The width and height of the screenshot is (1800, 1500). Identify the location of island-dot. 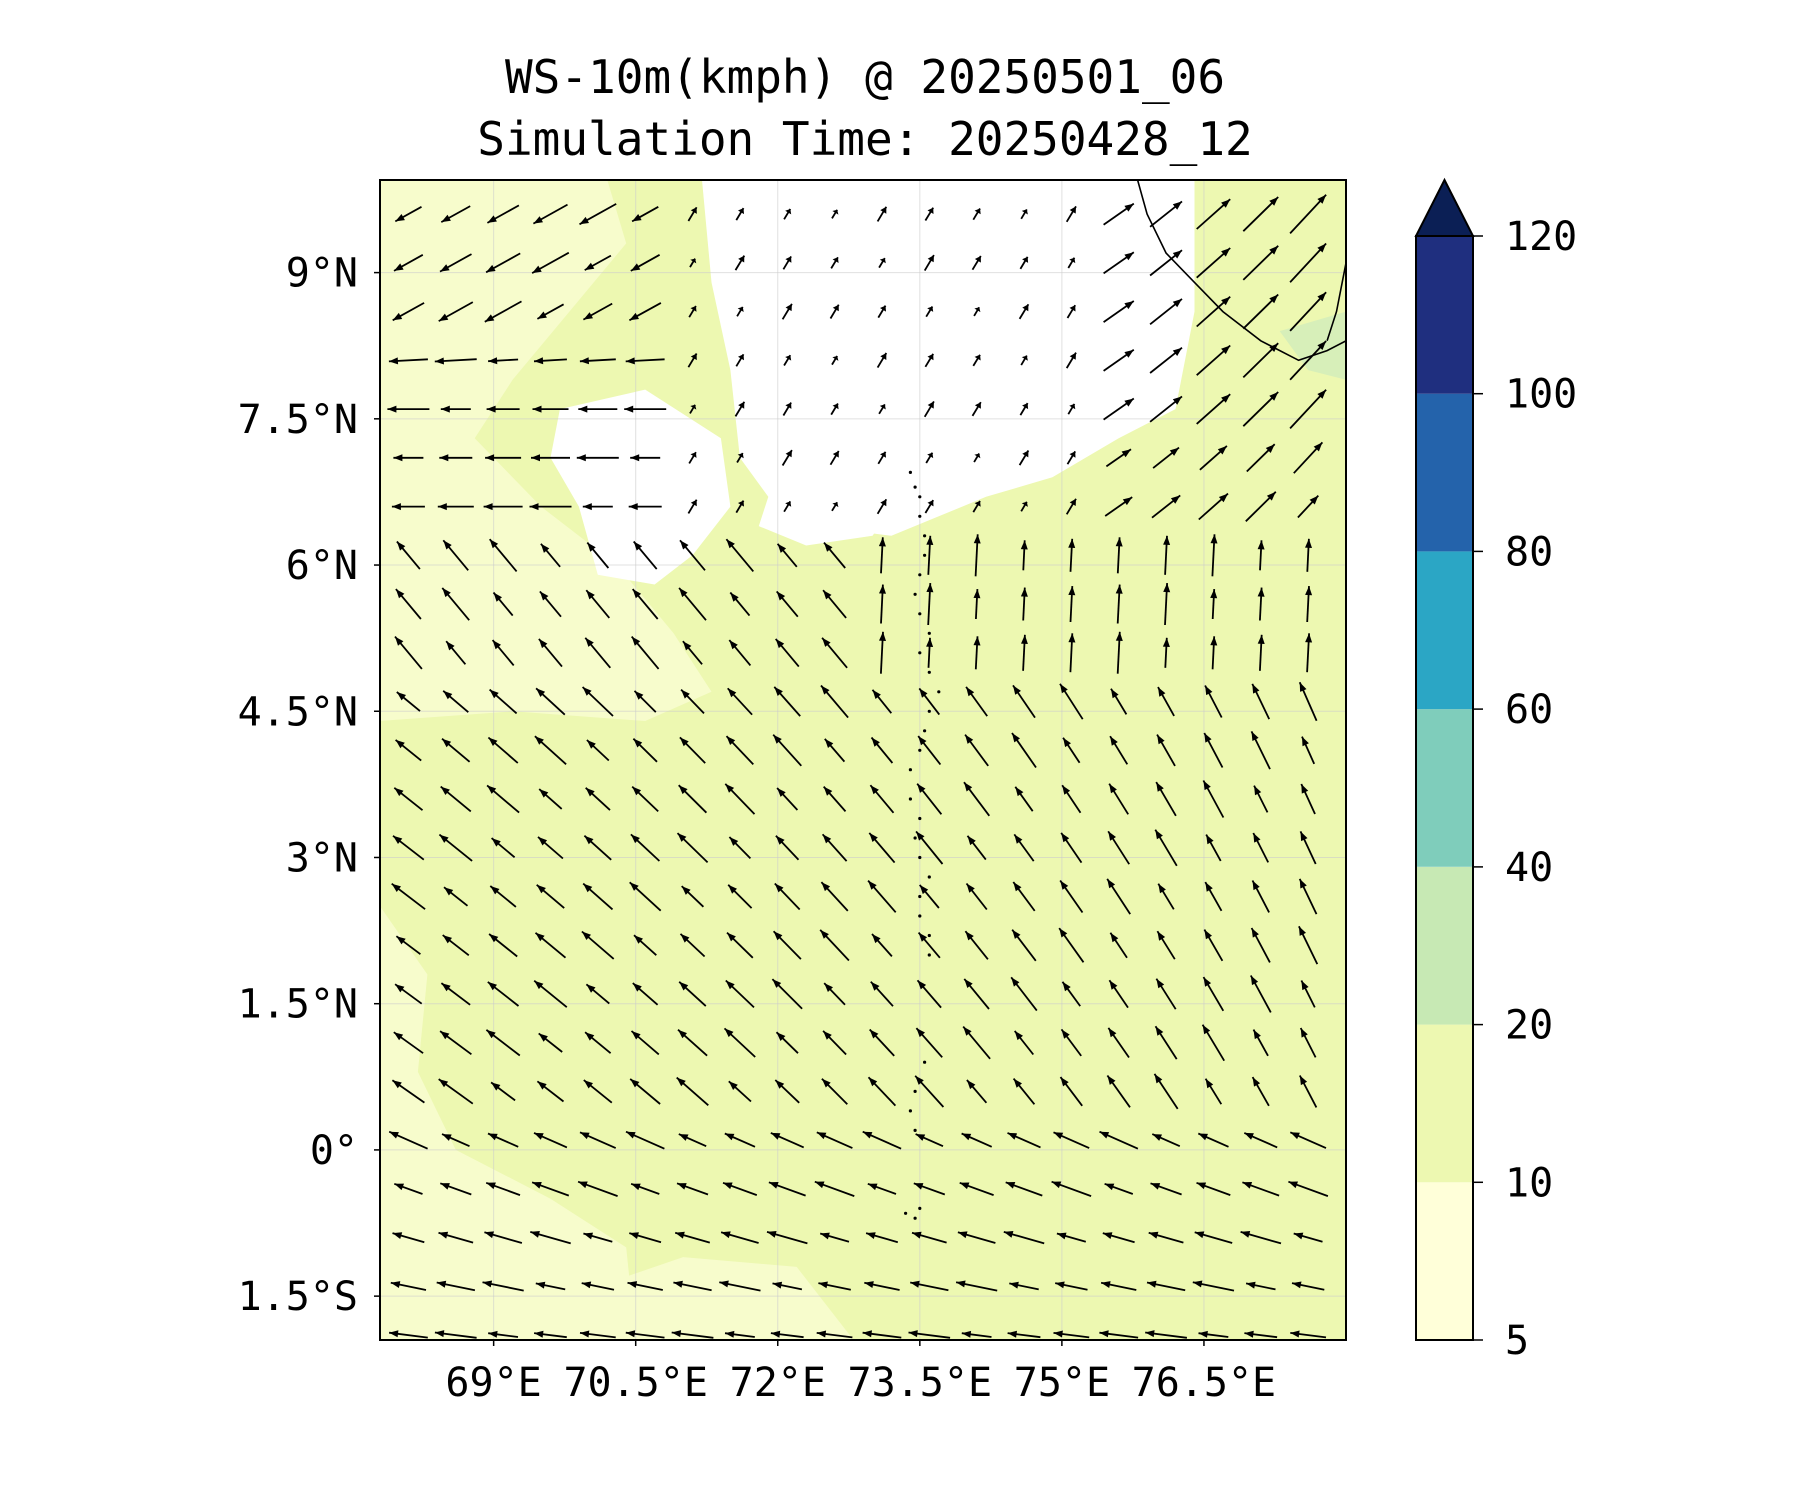
(925, 555).